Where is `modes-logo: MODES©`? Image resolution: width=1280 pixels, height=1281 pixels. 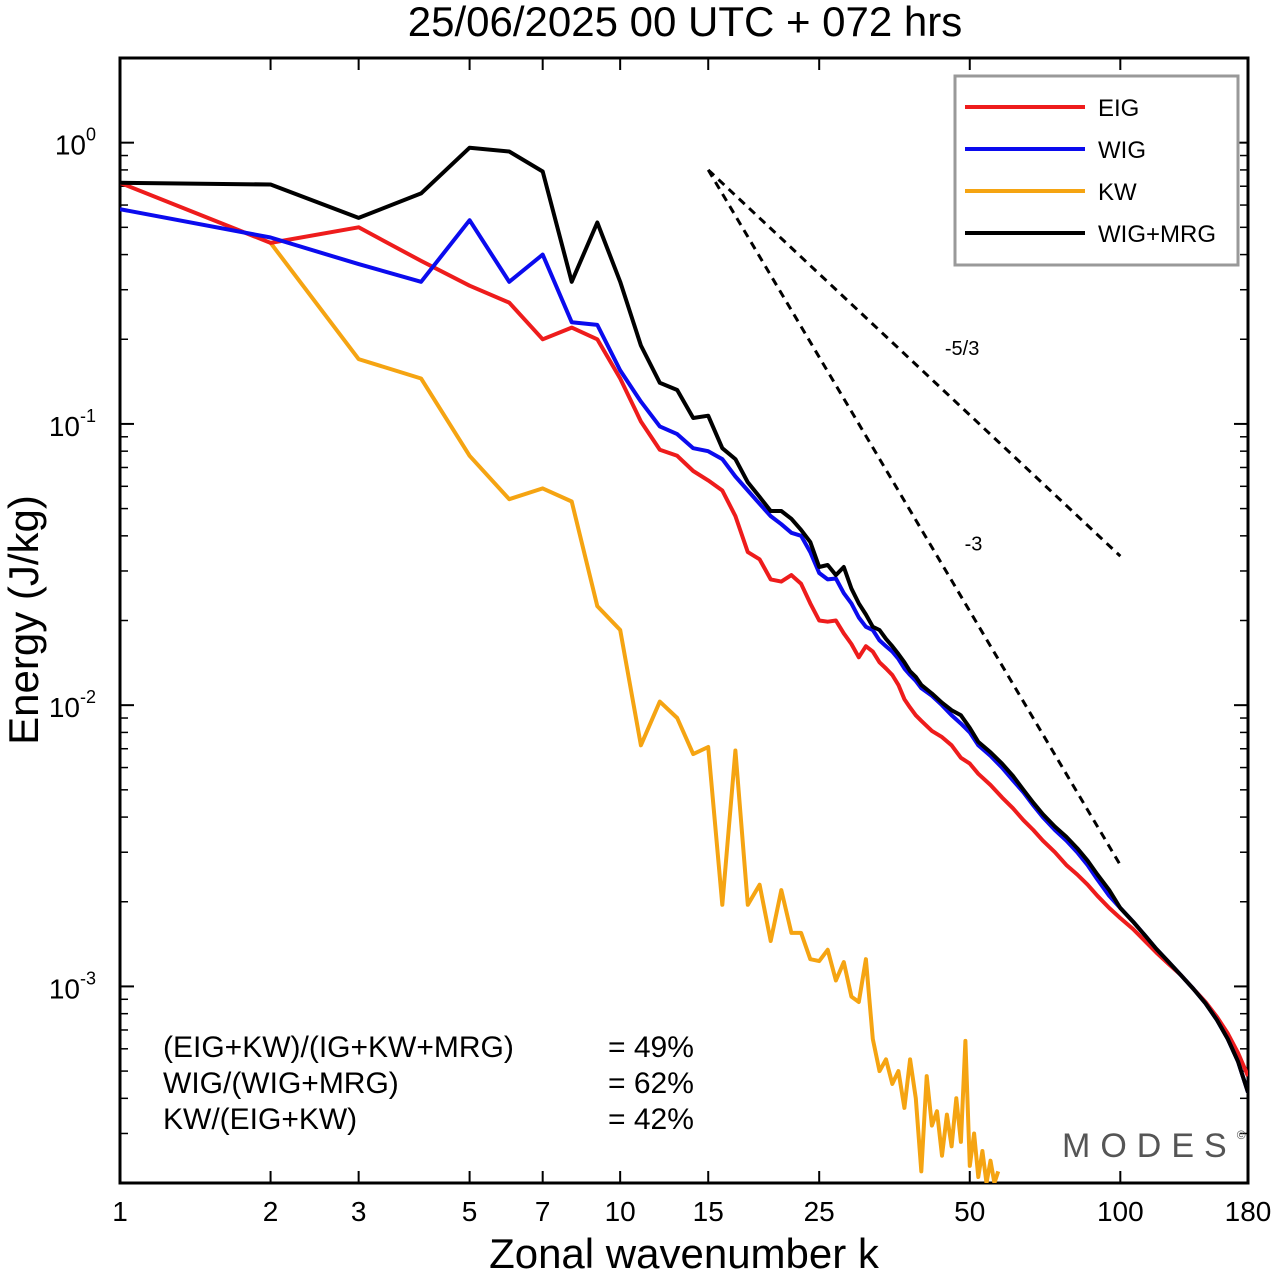
modes-logo: MODES© is located at coordinates (1154, 1146).